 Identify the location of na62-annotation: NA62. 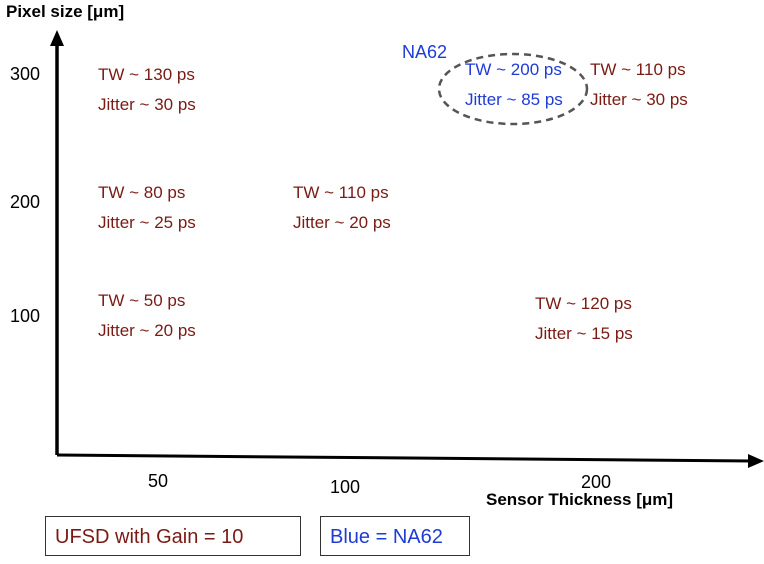
(424, 52).